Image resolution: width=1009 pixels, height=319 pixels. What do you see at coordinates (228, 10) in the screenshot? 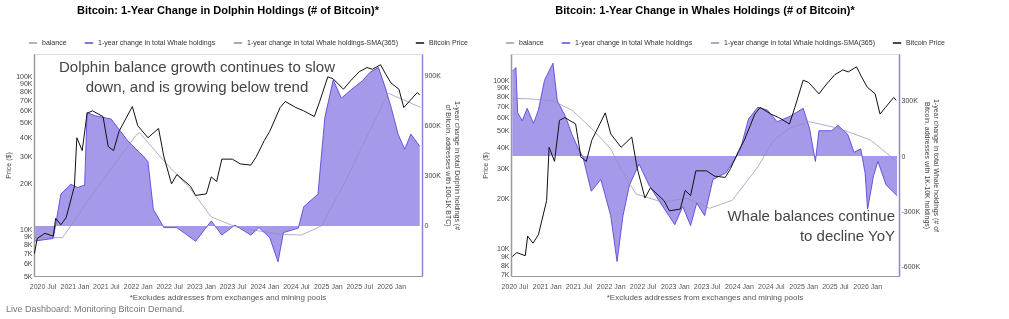
I see `chart-title: Bitcoin: 1-Year Change in Dolphin Holdings (# of Bitcoin)*` at bounding box center [228, 10].